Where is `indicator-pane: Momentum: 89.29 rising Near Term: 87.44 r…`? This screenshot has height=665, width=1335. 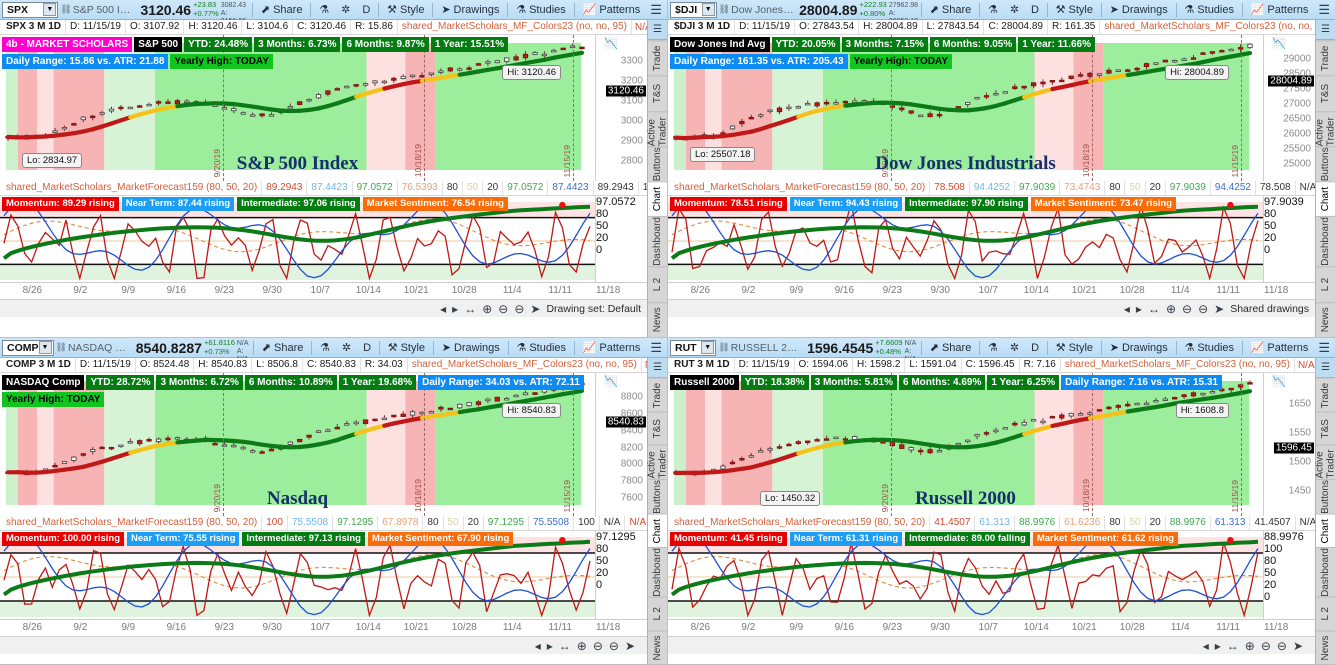
indicator-pane: Momentum: 89.29 rising Near Term: 87.44 r… is located at coordinates (323, 239).